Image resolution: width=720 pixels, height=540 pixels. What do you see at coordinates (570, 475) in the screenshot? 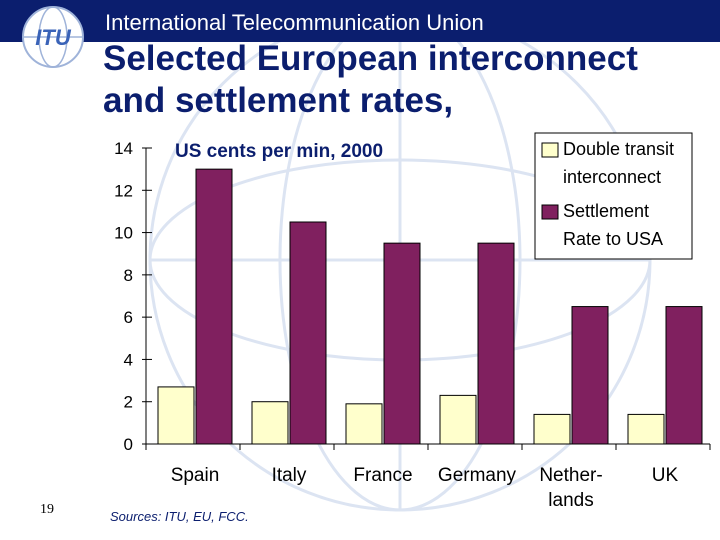
I see `category-label: Nether-` at bounding box center [570, 475].